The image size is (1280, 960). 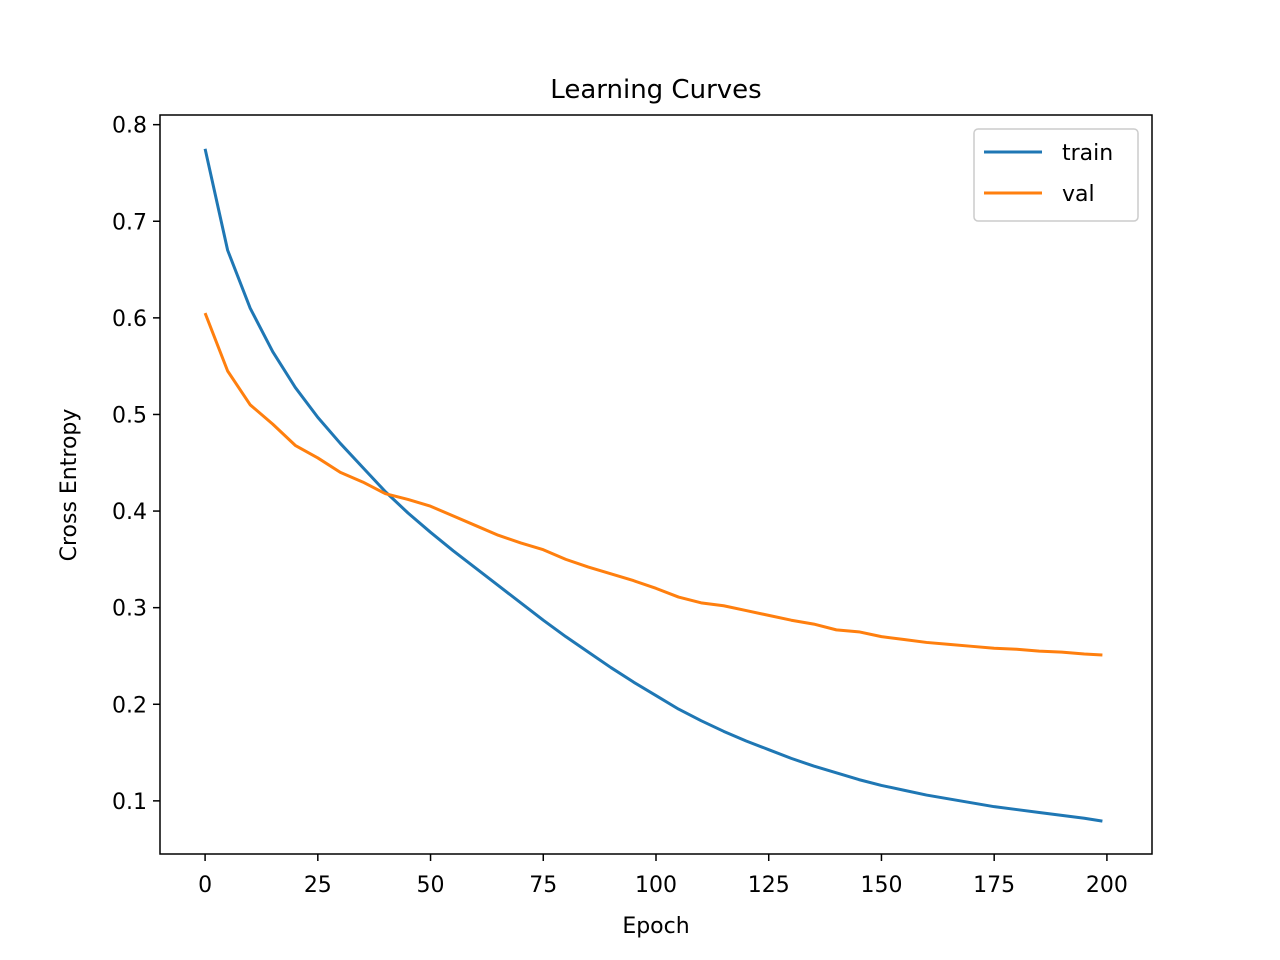 I want to click on x-axis-label: Epoch, so click(x=655, y=926).